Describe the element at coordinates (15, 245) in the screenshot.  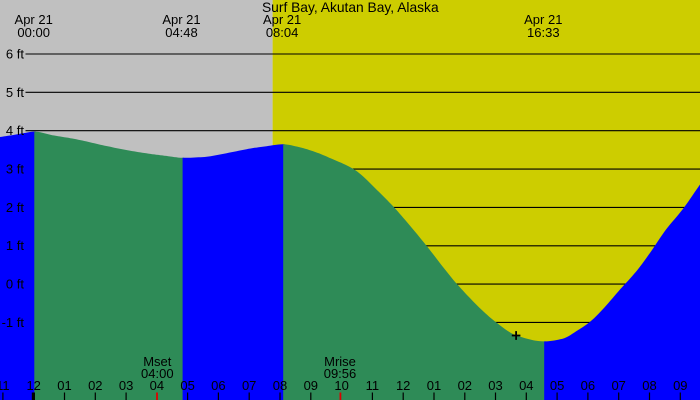
I see `svg-text: 1 ft` at that location.